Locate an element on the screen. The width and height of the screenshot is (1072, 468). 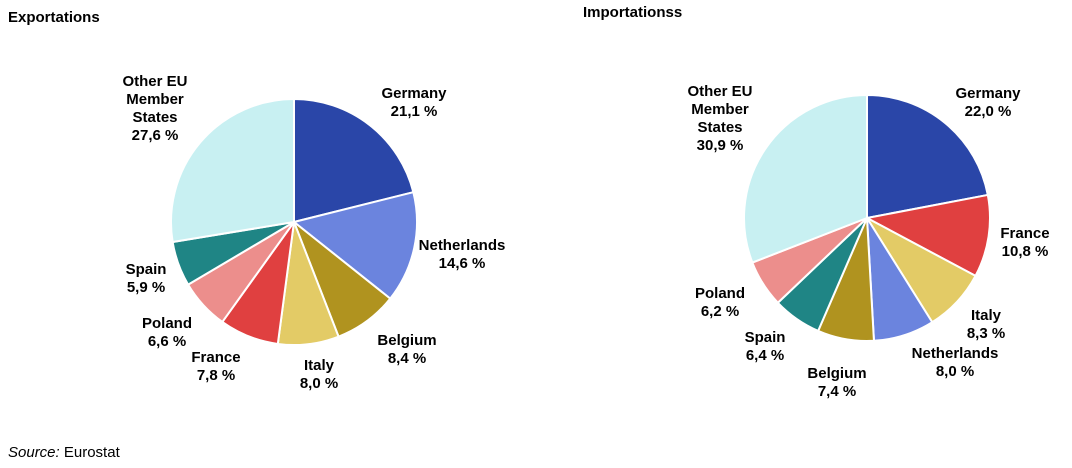
exp-slice-germany is located at coordinates (354, 160).